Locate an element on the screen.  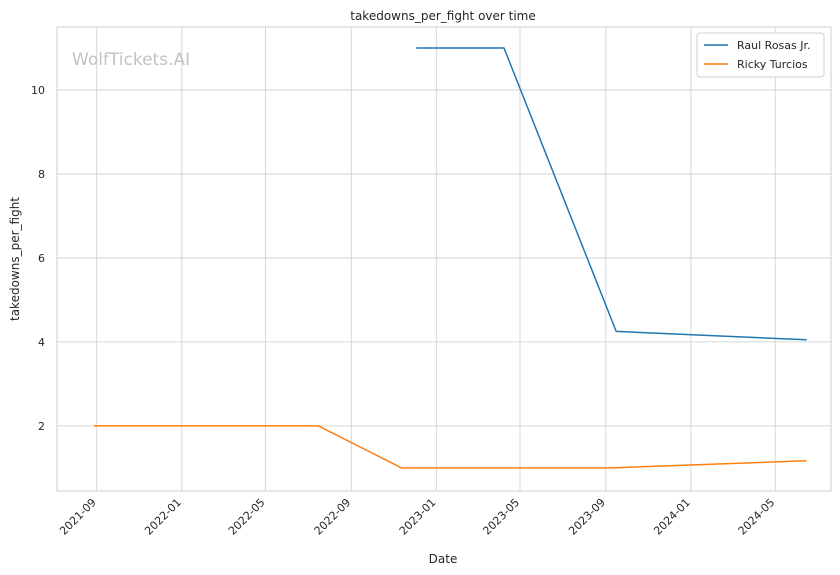
x-tick-label: 2022-01 is located at coordinates (163, 517).